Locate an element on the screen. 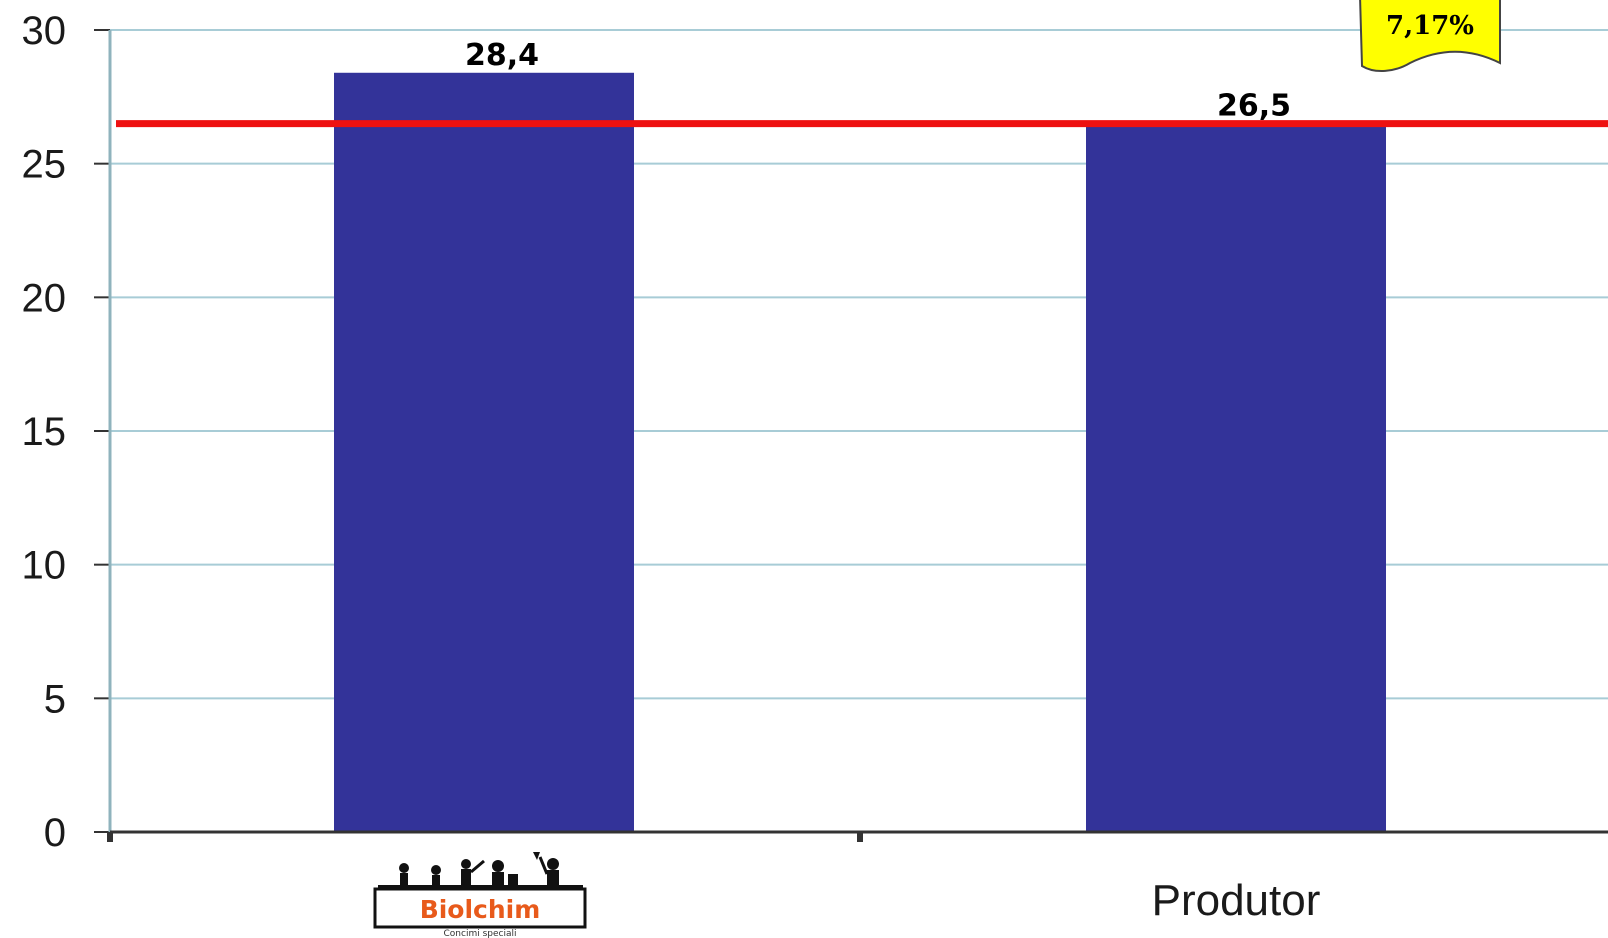 The width and height of the screenshot is (1608, 938). data-labels: 28,4 26,5 is located at coordinates (878, 81).